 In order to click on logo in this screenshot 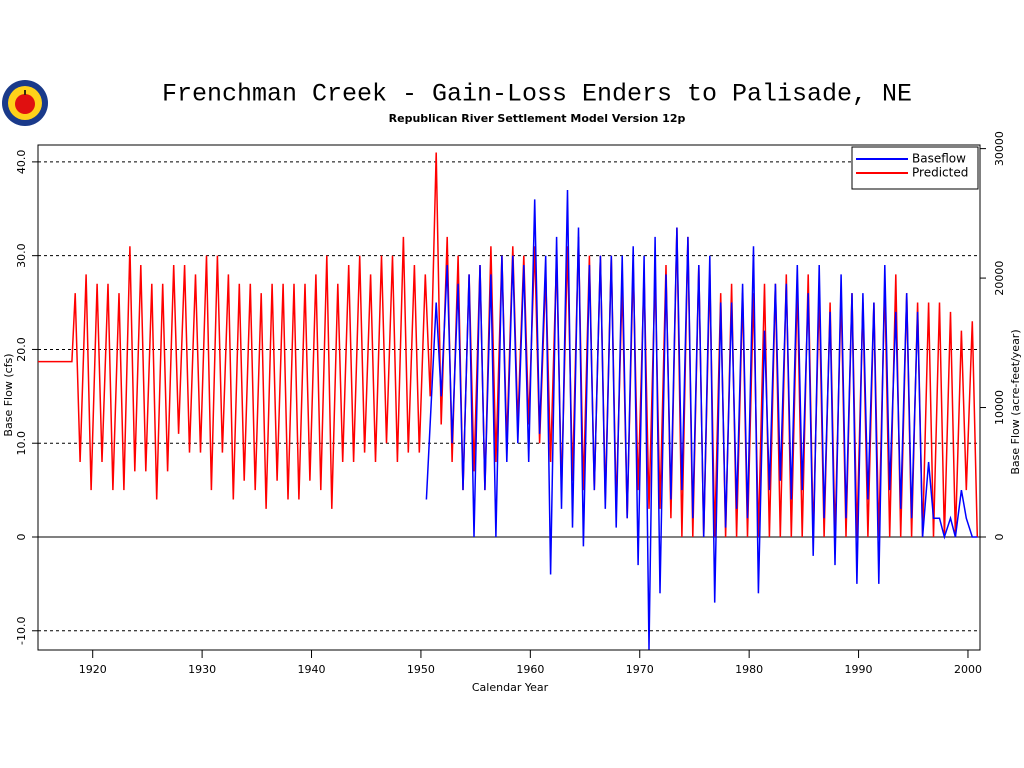, I will do `click(25, 103)`.